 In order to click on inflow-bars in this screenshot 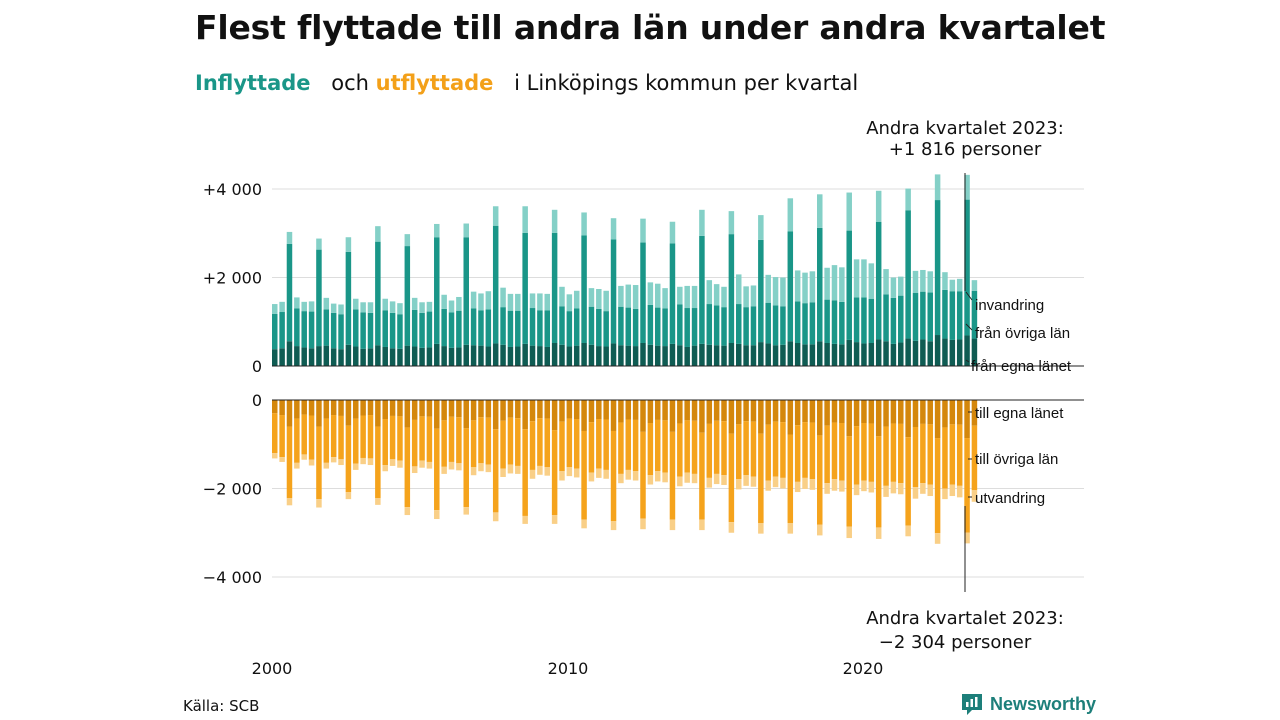, I will do `click(625, 270)`.